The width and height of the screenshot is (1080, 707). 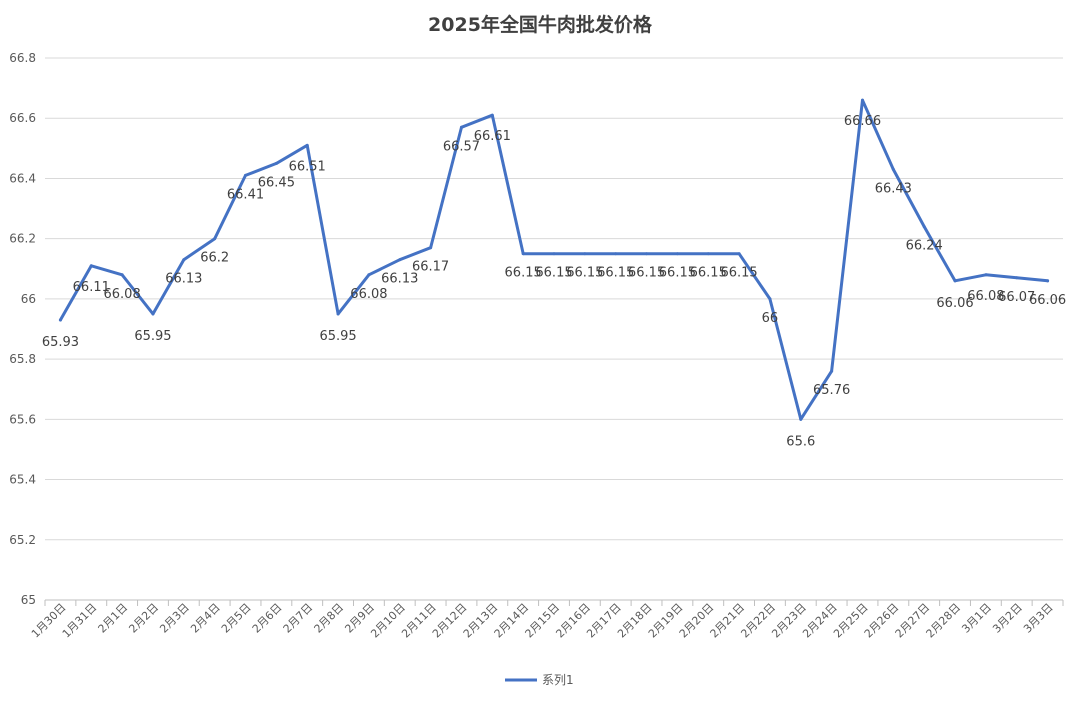 I want to click on y-tick-label: 65.6, so click(x=22, y=419).